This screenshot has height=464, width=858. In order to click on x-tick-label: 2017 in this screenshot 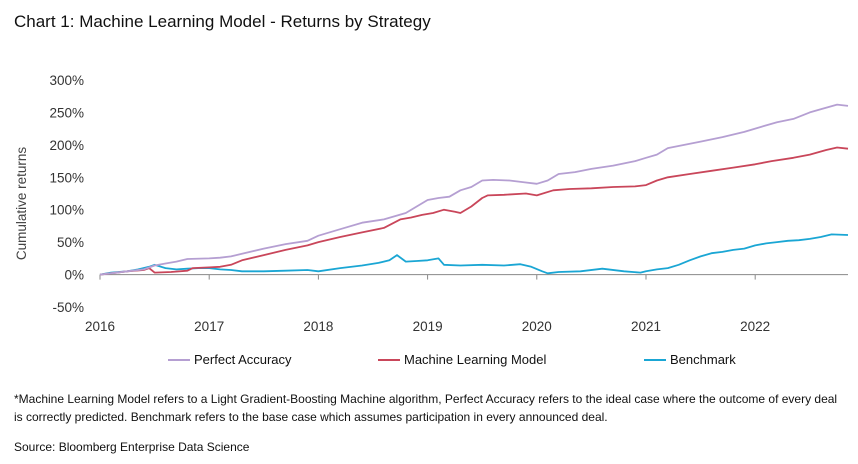, I will do `click(209, 326)`.